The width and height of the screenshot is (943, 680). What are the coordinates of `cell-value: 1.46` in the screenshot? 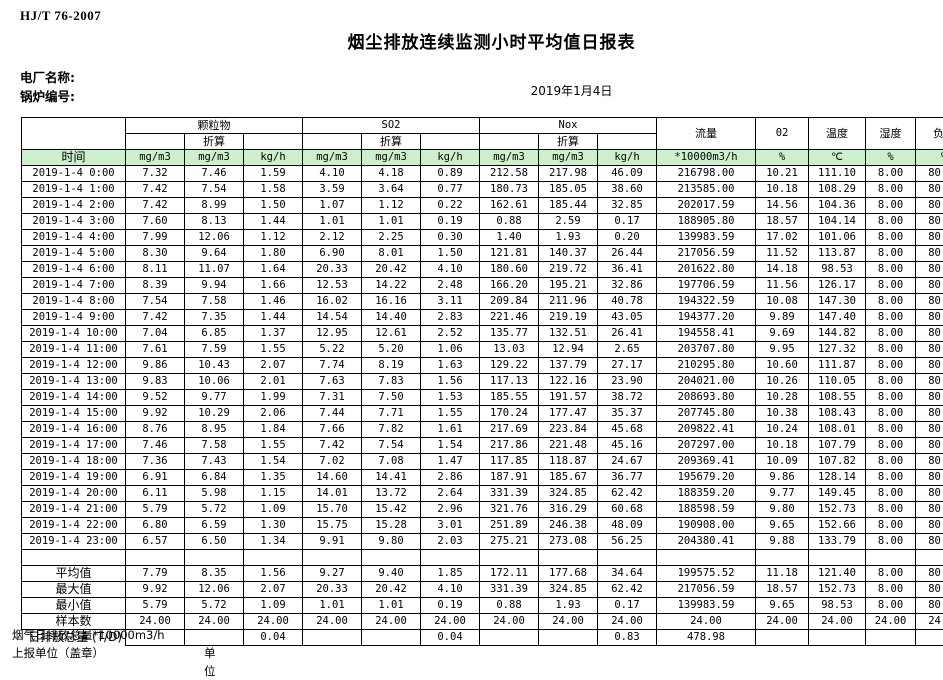 It's located at (273, 302).